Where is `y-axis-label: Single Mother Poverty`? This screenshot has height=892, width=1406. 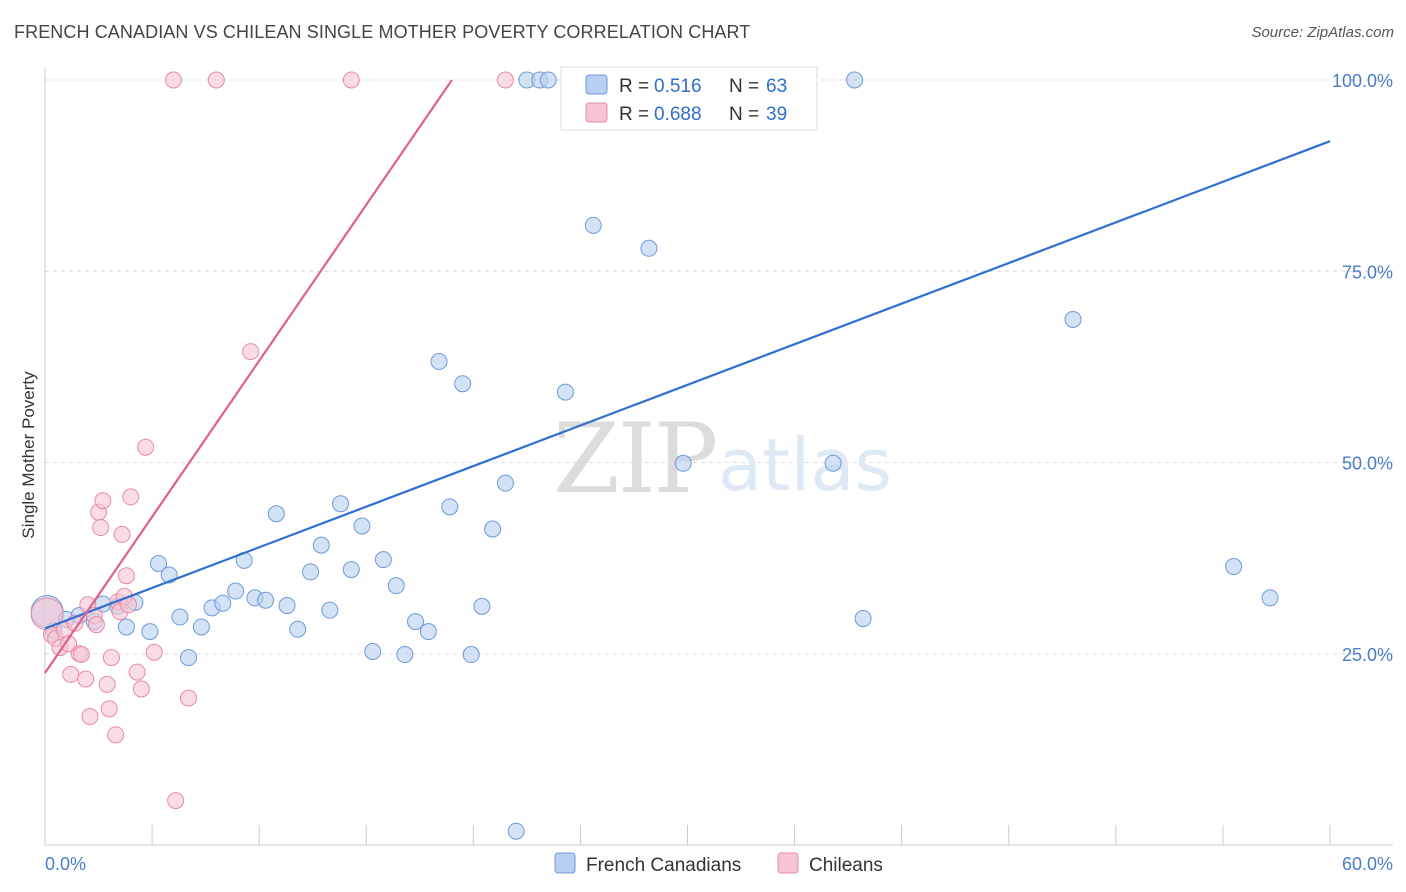
y-axis-label: Single Mother Poverty is located at coordinates (28, 455).